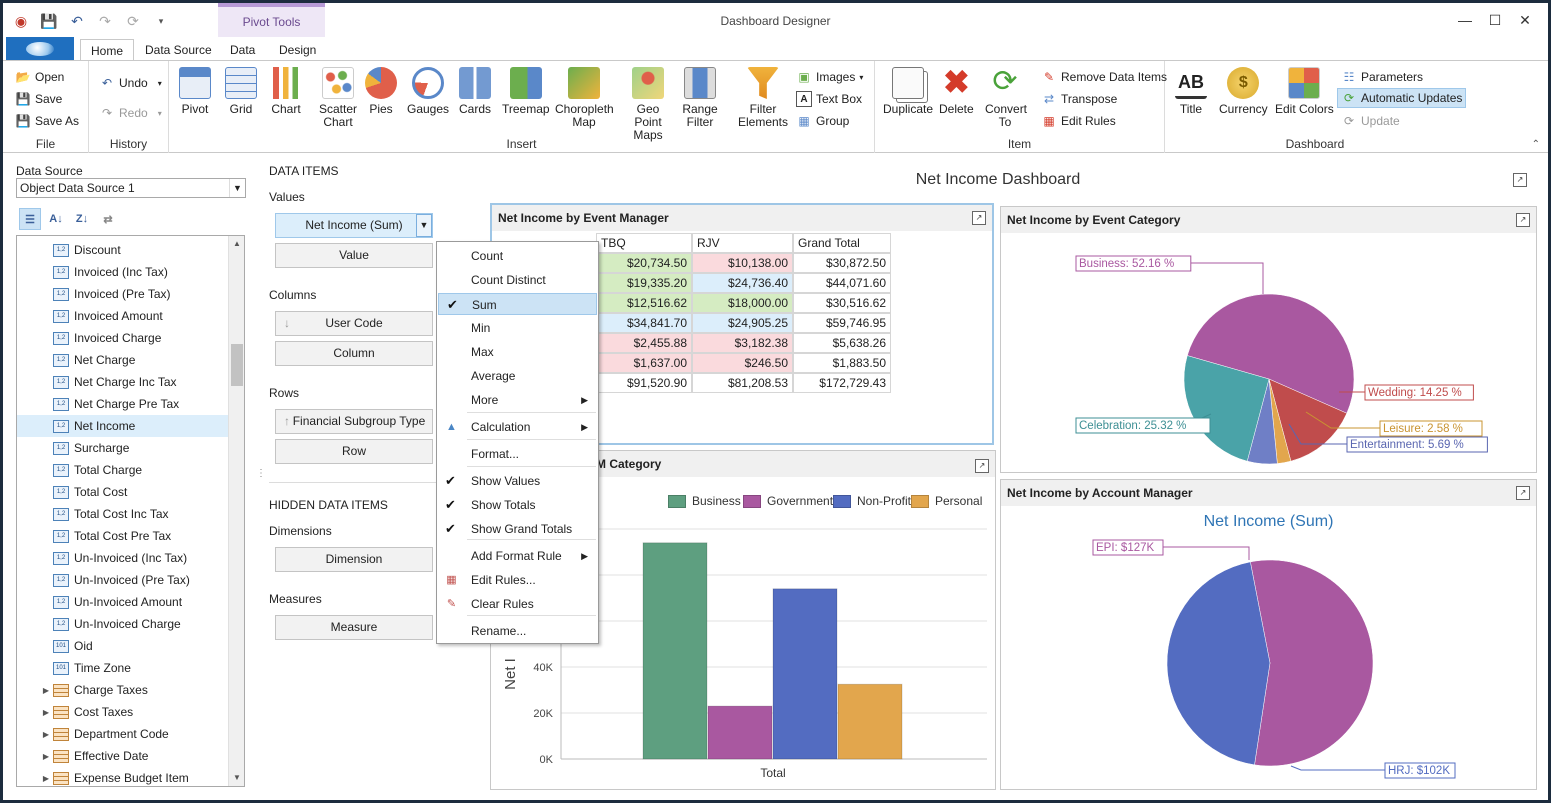  What do you see at coordinates (517, 556) in the screenshot?
I see `menu-item-add-format-rule: Add Format Rule ▶` at bounding box center [517, 556].